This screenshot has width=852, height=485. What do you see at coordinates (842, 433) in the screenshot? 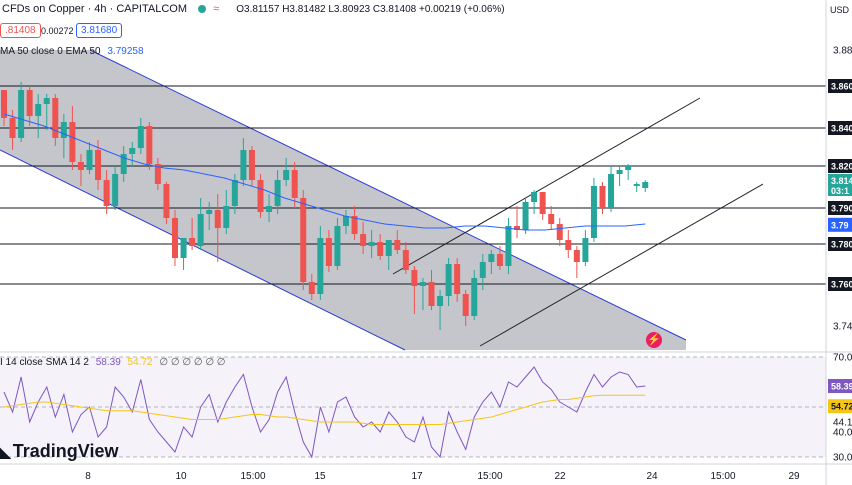
I see `rsi-tick-label: 40.00` at bounding box center [842, 433].